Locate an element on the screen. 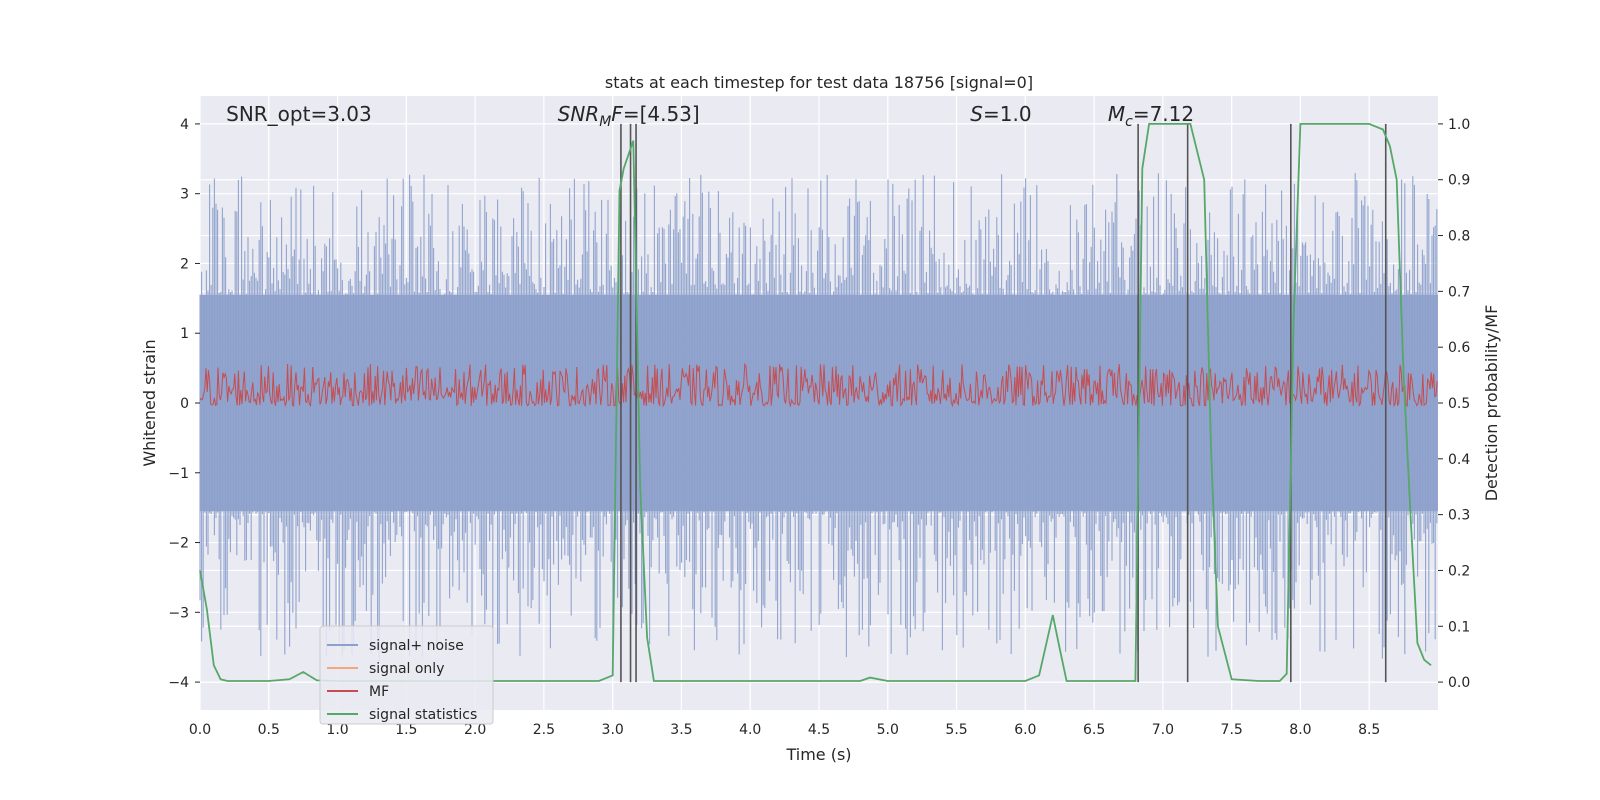 This screenshot has height=800, width=1600. y-axis-left-label: Whitened strain is located at coordinates (149, 402).